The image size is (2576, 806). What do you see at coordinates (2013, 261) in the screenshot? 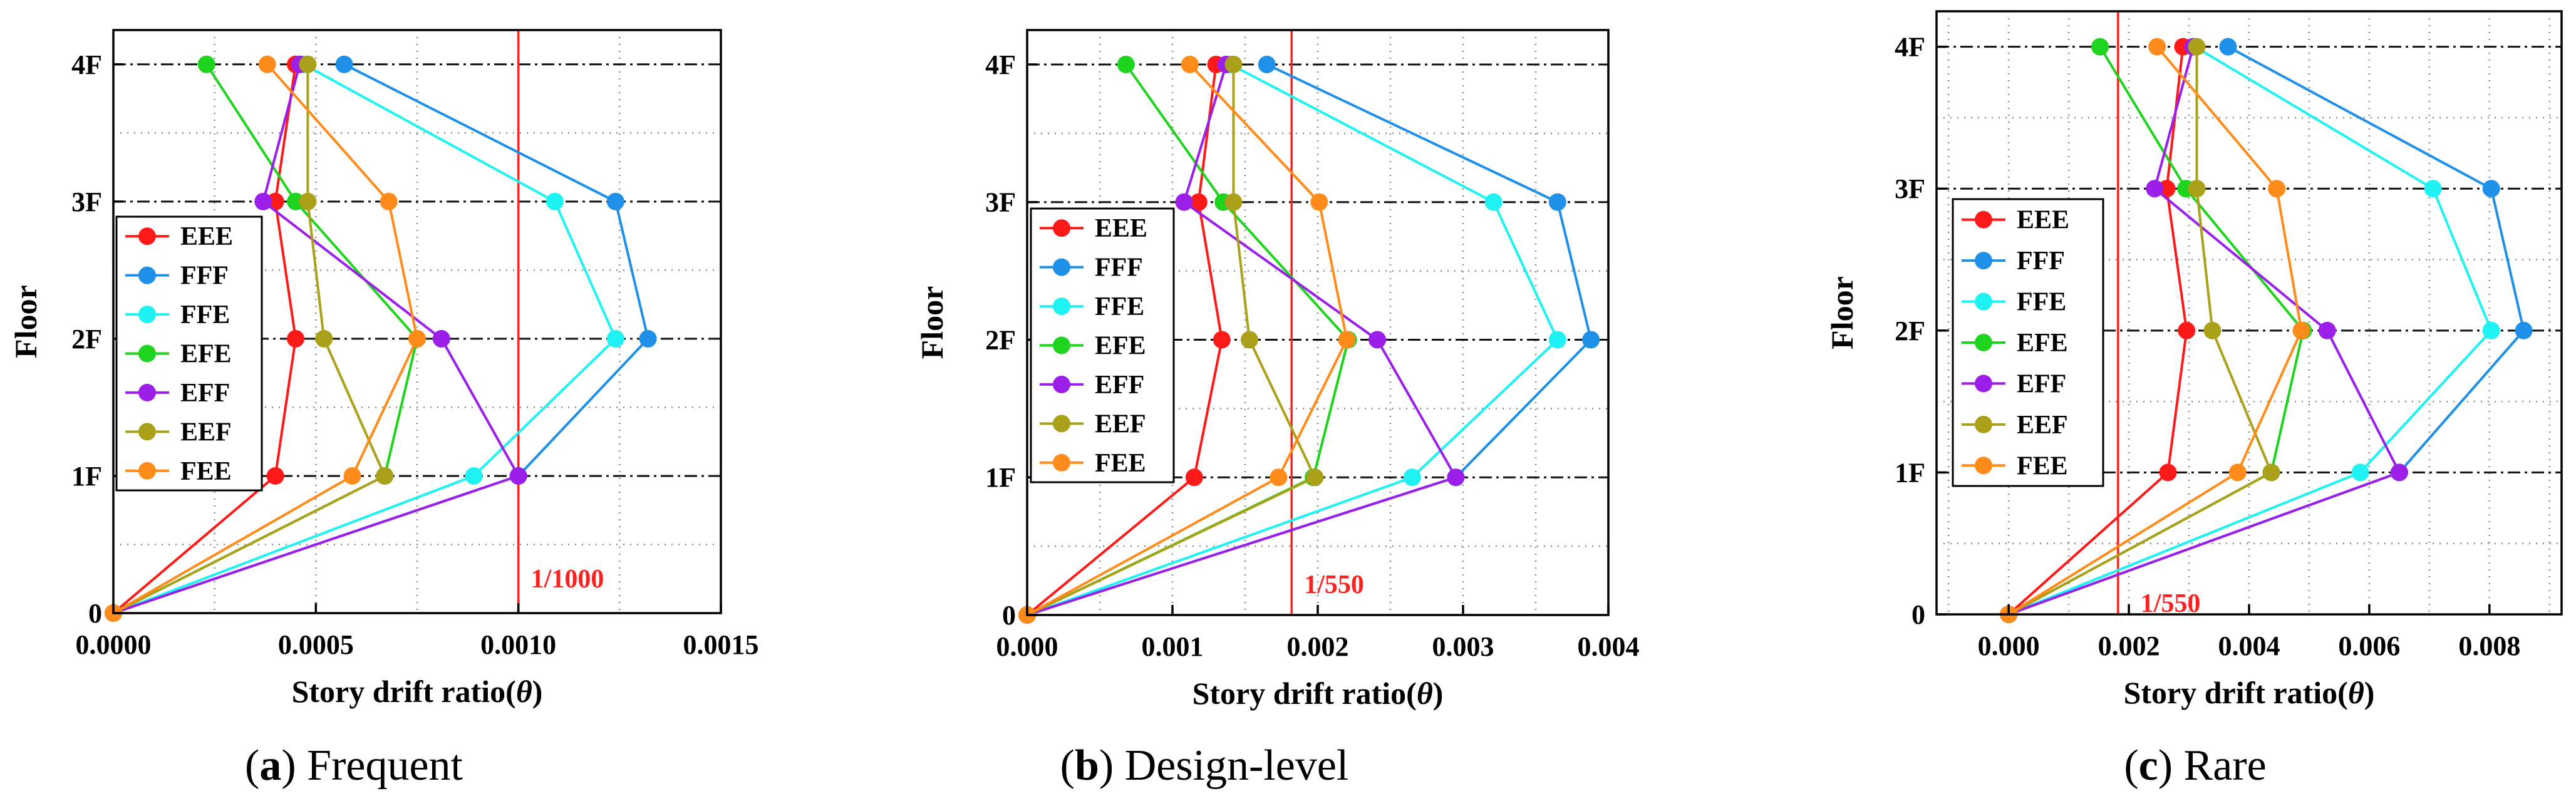
I see `legend-item-FFF: FFF` at bounding box center [2013, 261].